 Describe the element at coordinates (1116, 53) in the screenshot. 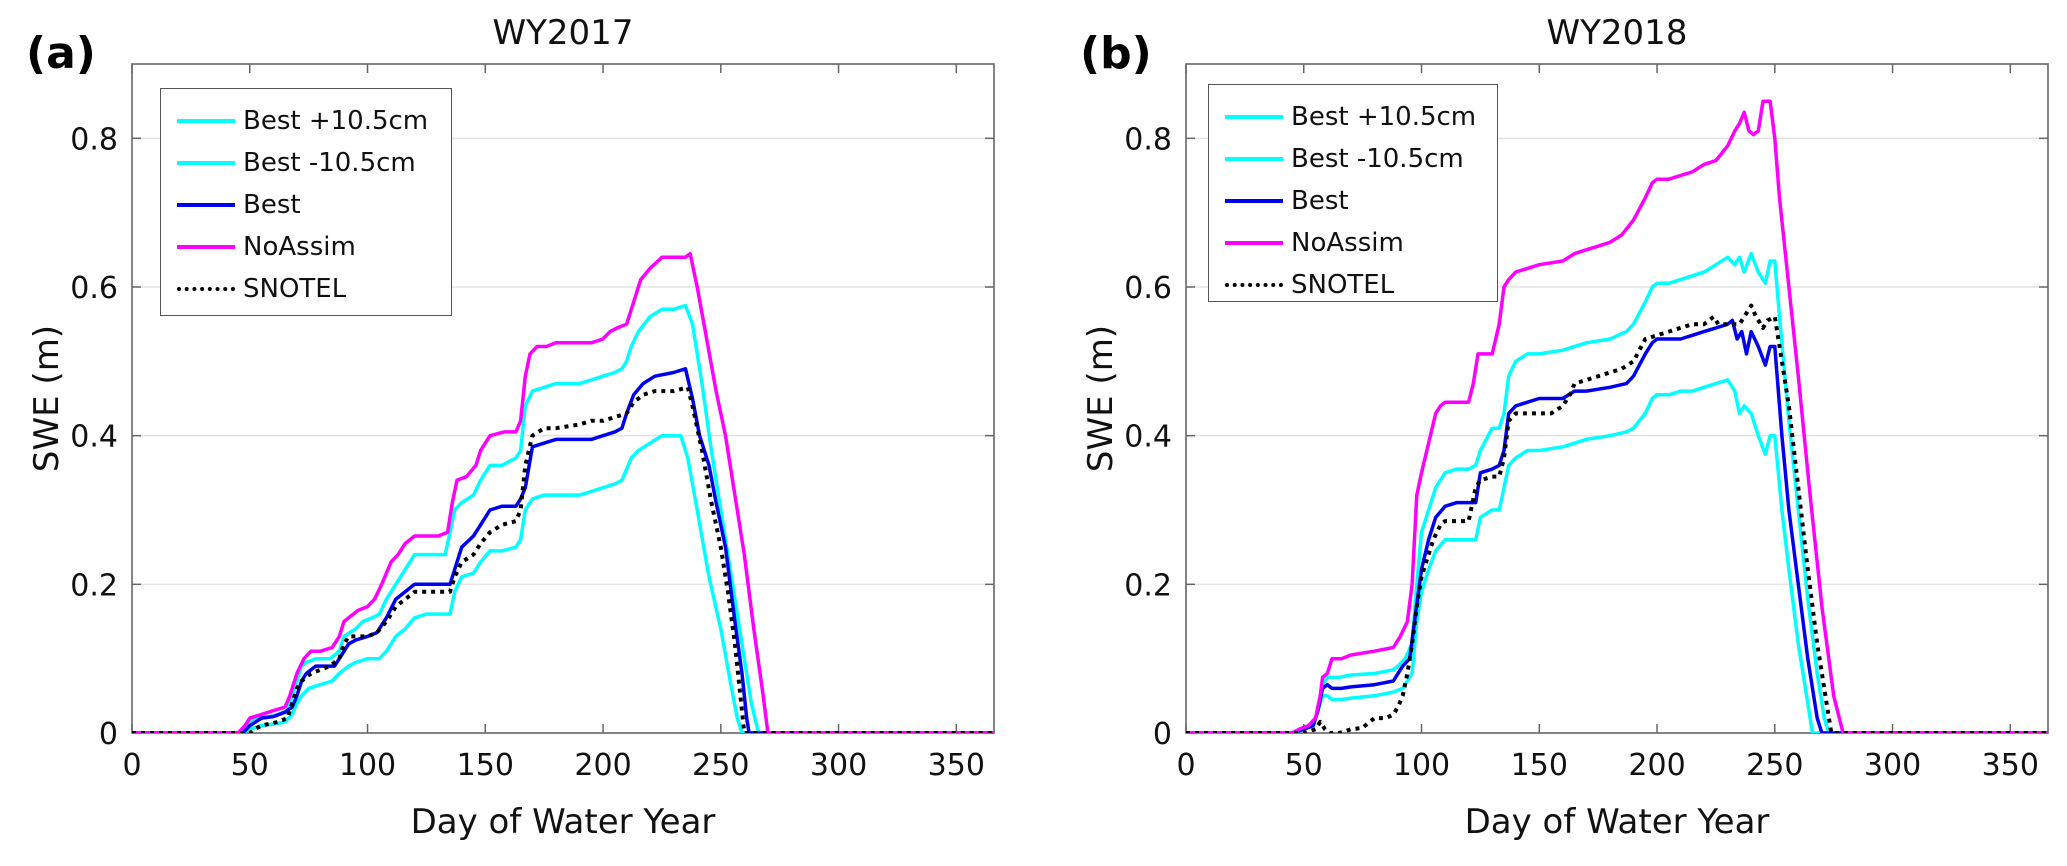

I see `panel-label: (b)` at that location.